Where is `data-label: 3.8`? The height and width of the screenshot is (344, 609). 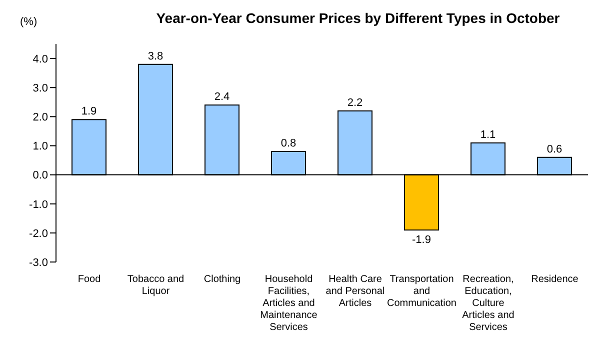 data-label: 3.8 is located at coordinates (156, 56).